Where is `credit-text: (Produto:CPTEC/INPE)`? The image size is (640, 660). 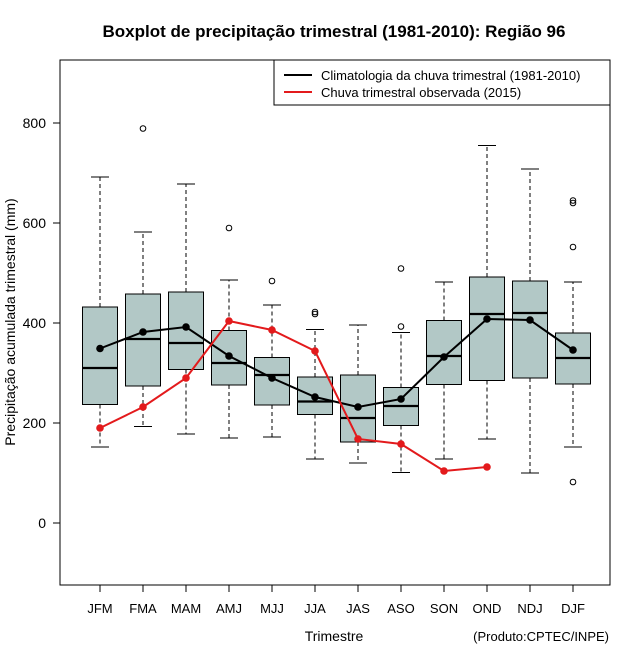
credit-text: (Produto:CPTEC/INPE) is located at coordinates (541, 636).